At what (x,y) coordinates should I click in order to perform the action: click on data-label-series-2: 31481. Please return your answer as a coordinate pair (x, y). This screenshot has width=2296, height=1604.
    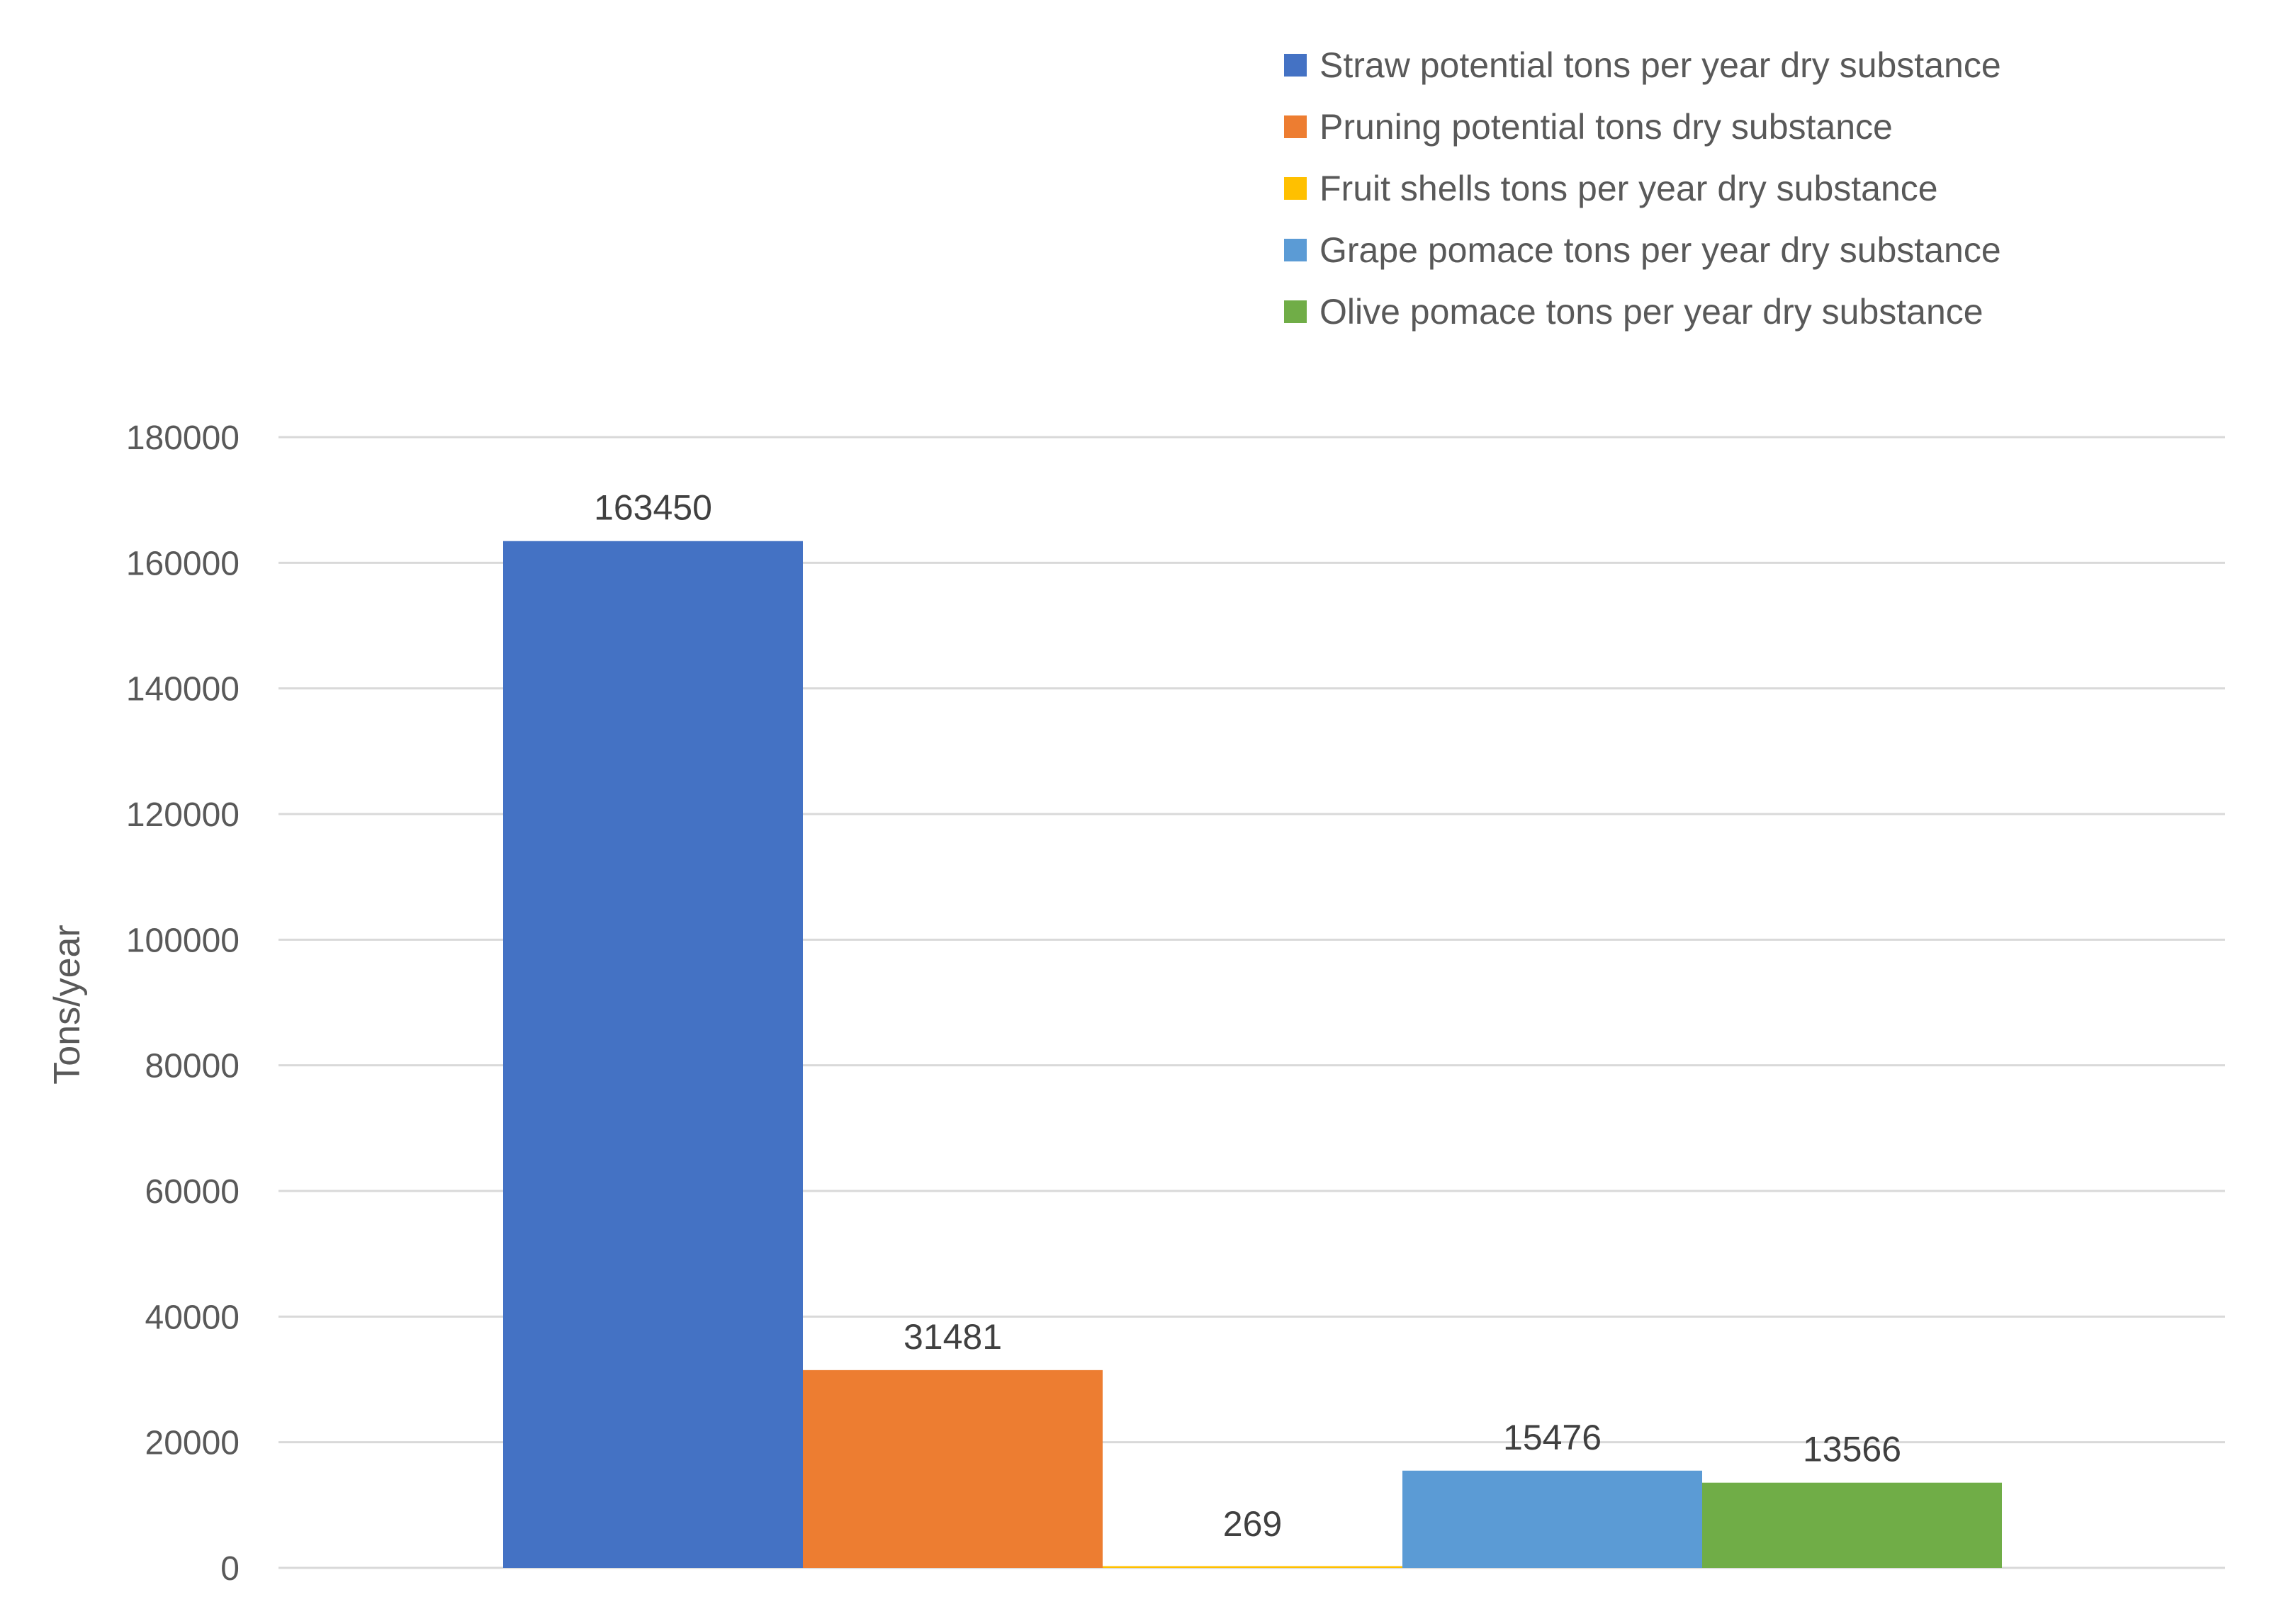
    Looking at the image, I should click on (953, 1337).